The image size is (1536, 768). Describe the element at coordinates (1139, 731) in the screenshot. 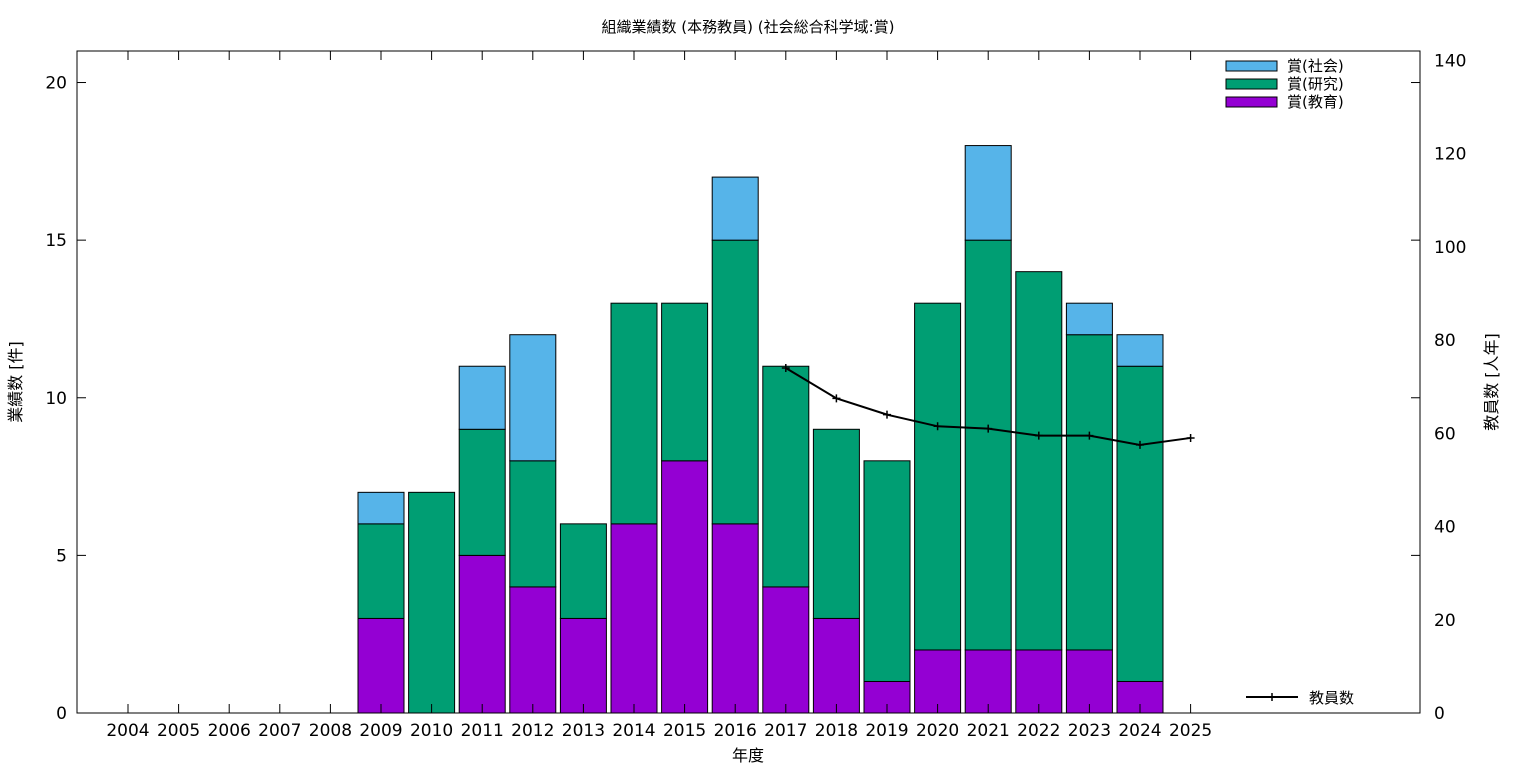

I see `x-tick-label: 2024` at that location.